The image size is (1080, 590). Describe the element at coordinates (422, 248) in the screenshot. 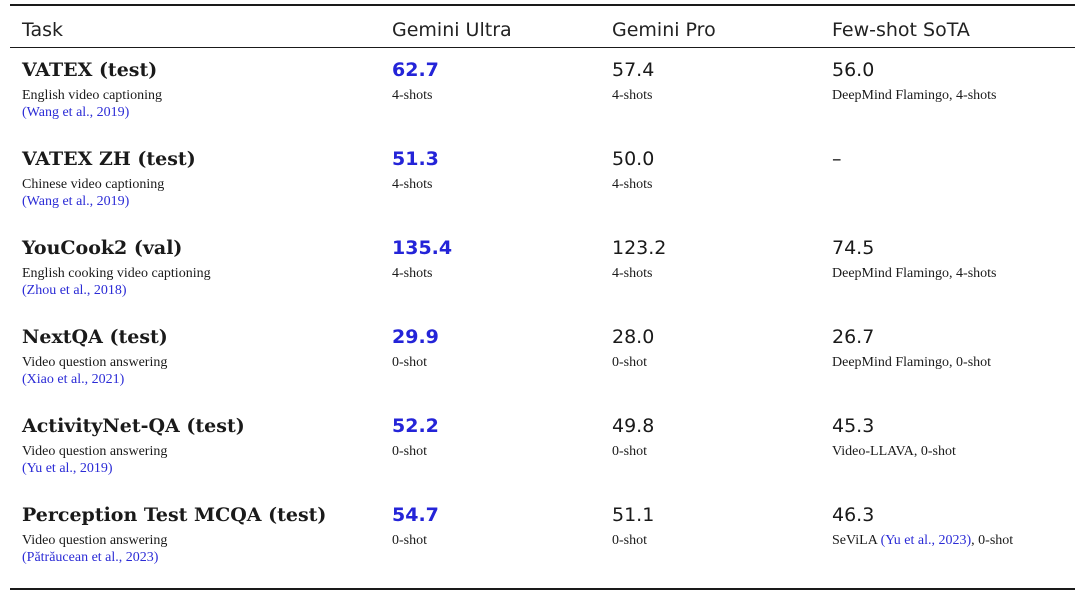

I see `ultra-score: 135.4` at that location.